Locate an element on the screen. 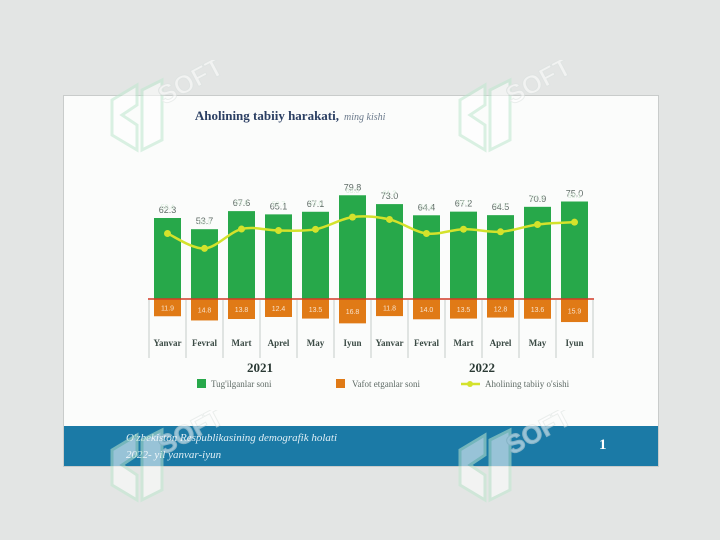  growth-data-label: 51.7 is located at coordinates (501, 206).